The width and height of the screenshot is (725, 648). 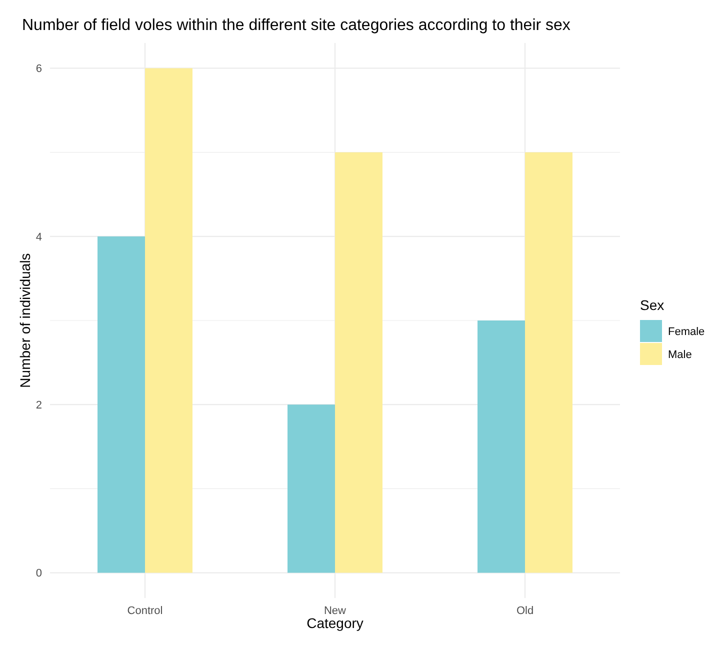 What do you see at coordinates (39, 69) in the screenshot?
I see `y-tick-label: 6` at bounding box center [39, 69].